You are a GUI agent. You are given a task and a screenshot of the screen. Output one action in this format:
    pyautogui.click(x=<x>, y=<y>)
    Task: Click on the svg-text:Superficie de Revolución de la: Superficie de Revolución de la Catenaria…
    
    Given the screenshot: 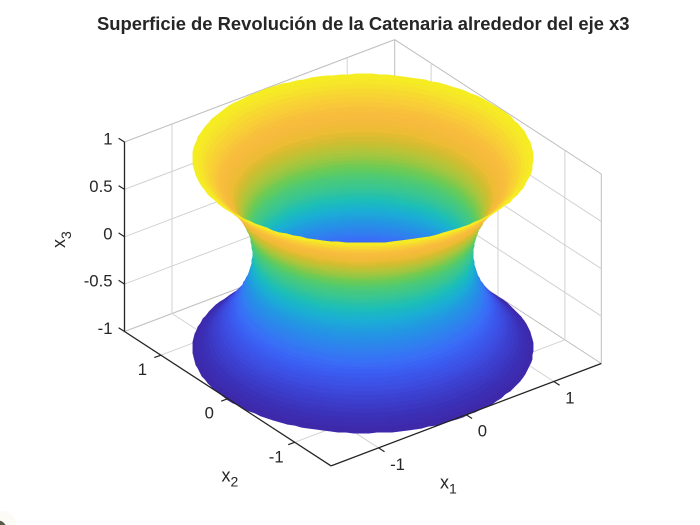 What is the action you would take?
    pyautogui.click(x=363, y=23)
    